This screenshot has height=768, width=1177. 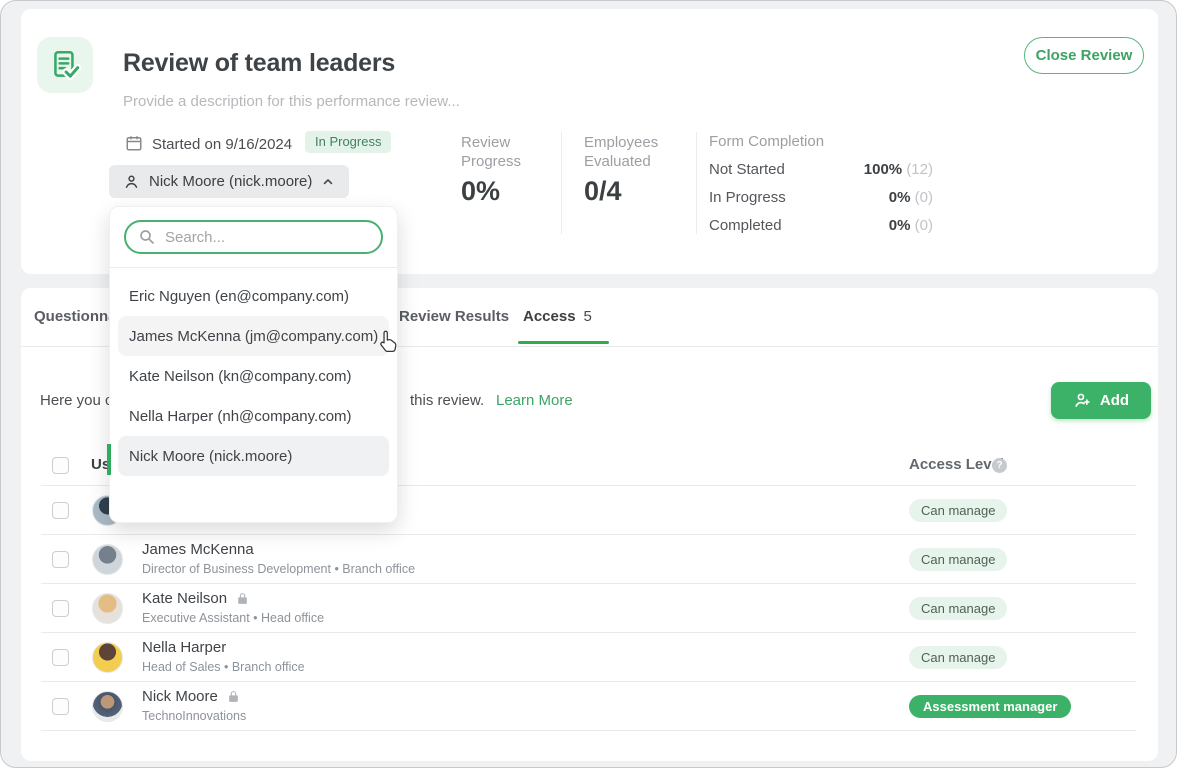 I want to click on user-subtitle: TechnoInnovations, so click(x=194, y=716).